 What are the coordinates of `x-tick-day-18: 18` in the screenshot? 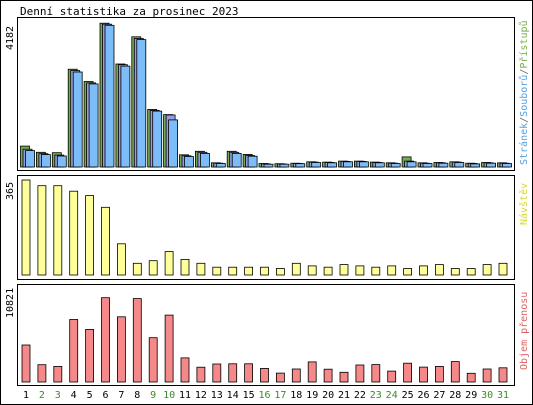 It's located at (296, 395).